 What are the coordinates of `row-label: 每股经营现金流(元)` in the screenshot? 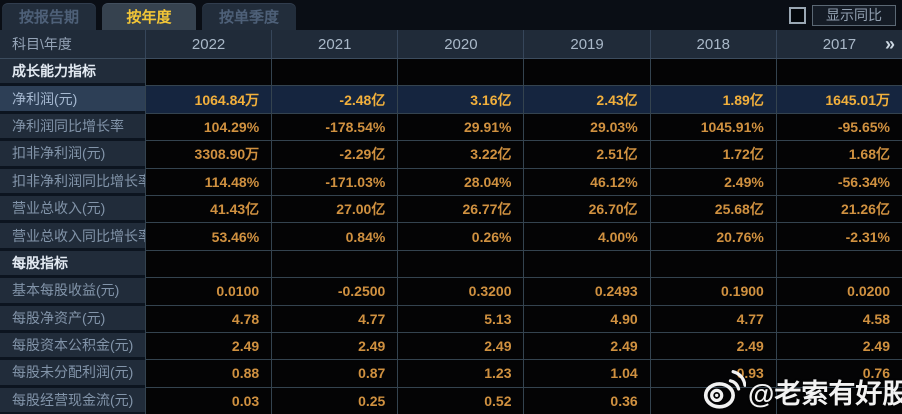 It's located at (72, 400).